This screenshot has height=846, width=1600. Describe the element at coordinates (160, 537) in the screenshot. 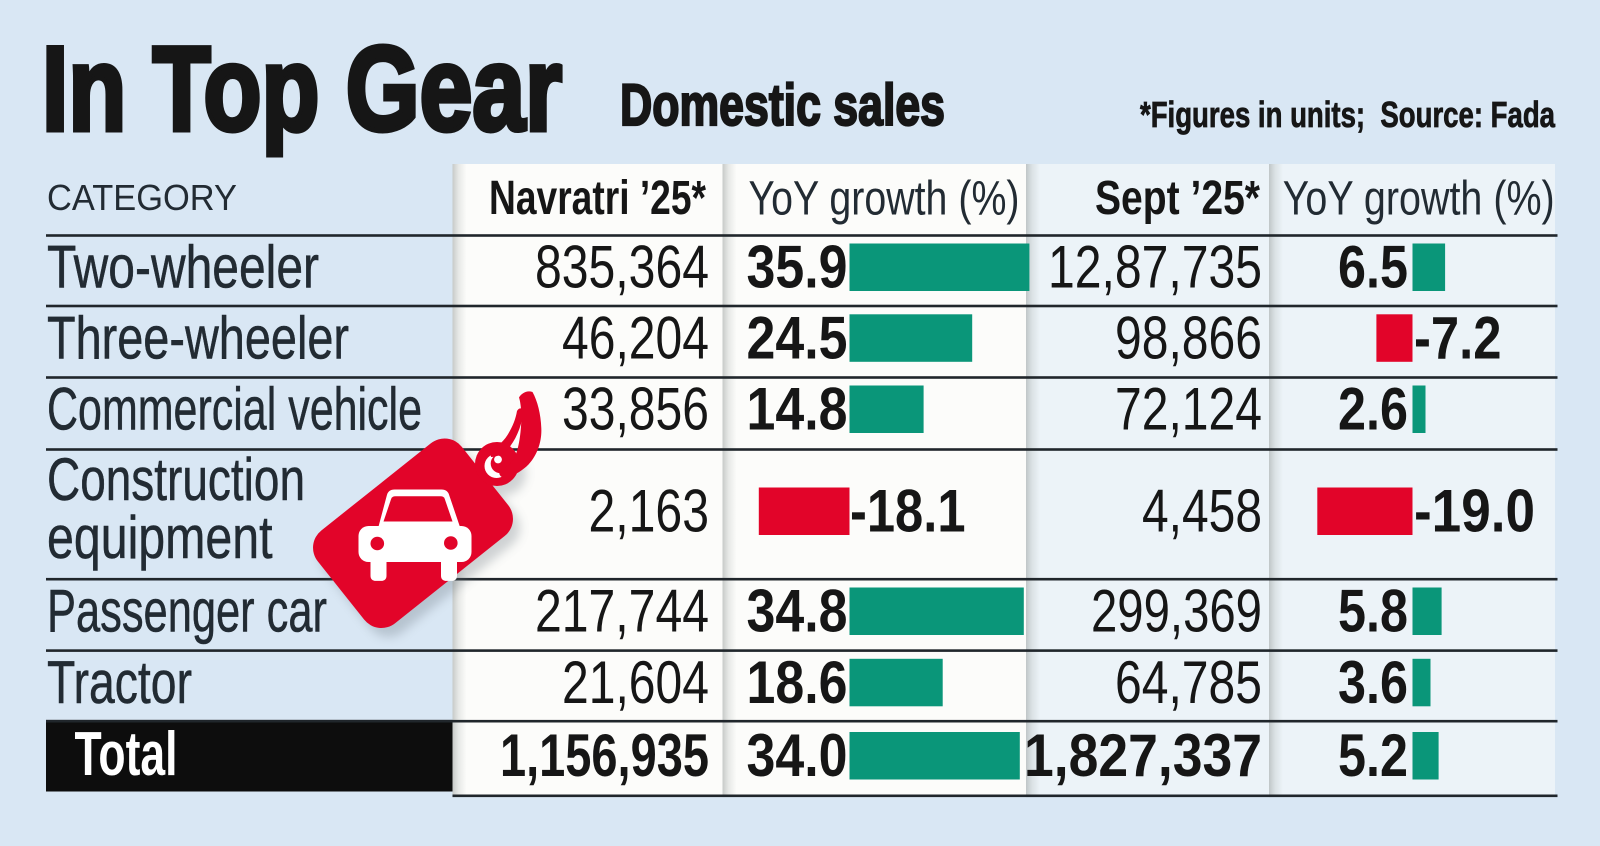

I see `svg-text: equipment` at that location.